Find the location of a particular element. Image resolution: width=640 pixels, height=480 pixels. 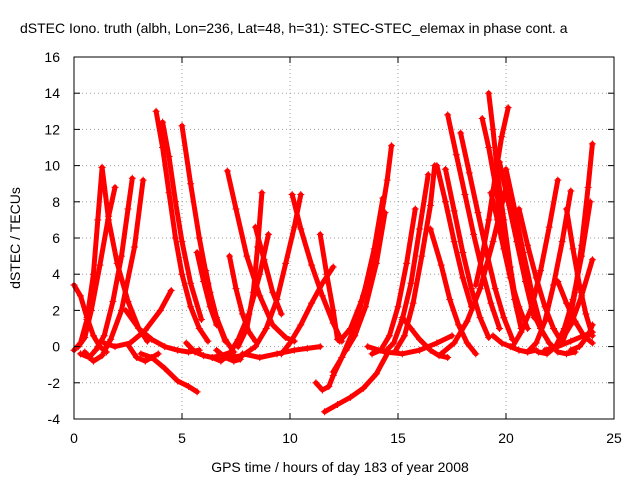

y-axis-label: dSTEC / TECUs is located at coordinates (15, 238).